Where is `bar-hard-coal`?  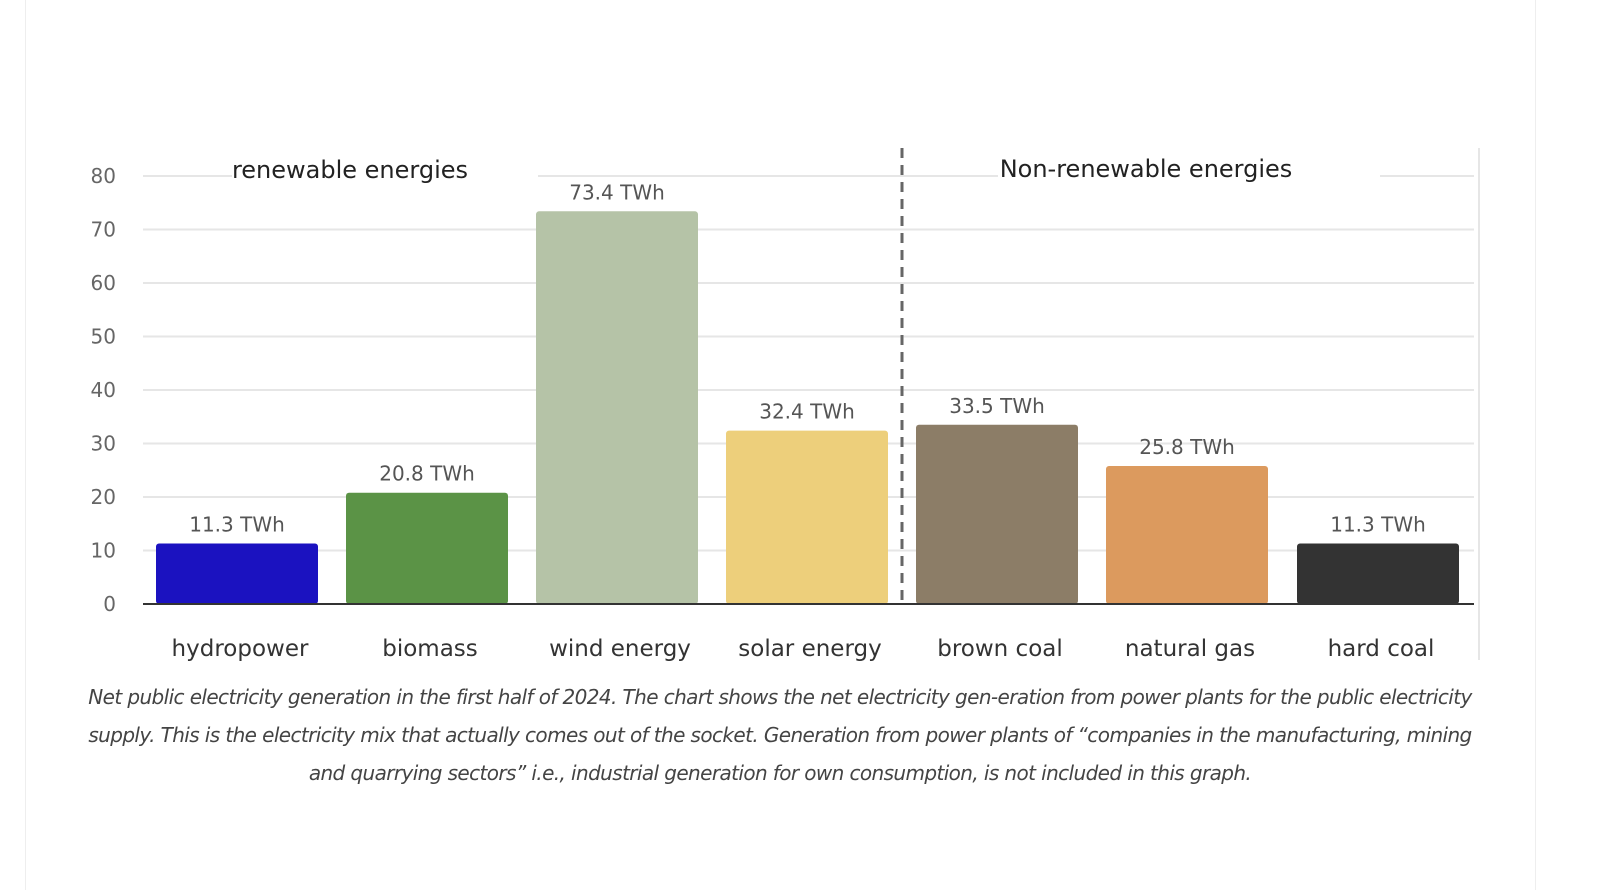
bar-hard-coal is located at coordinates (1378, 573).